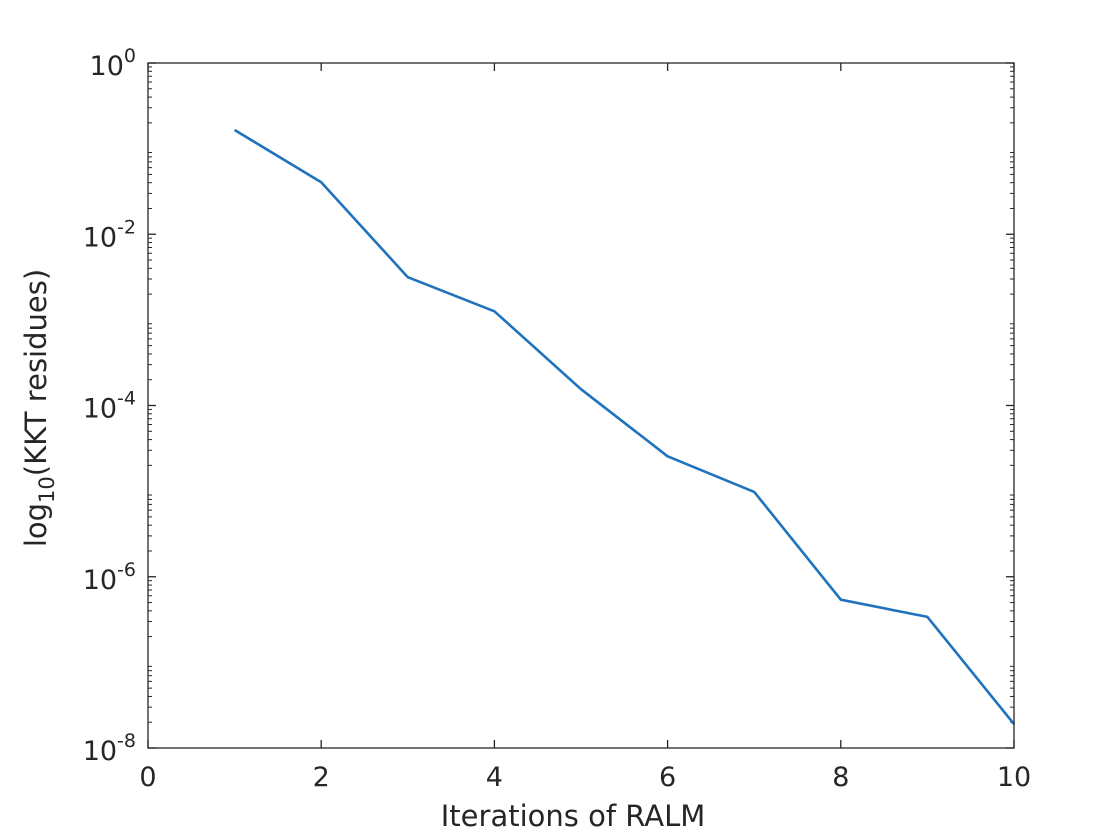 This screenshot has height=840, width=1120. I want to click on x-tick-label: 4, so click(494, 777).